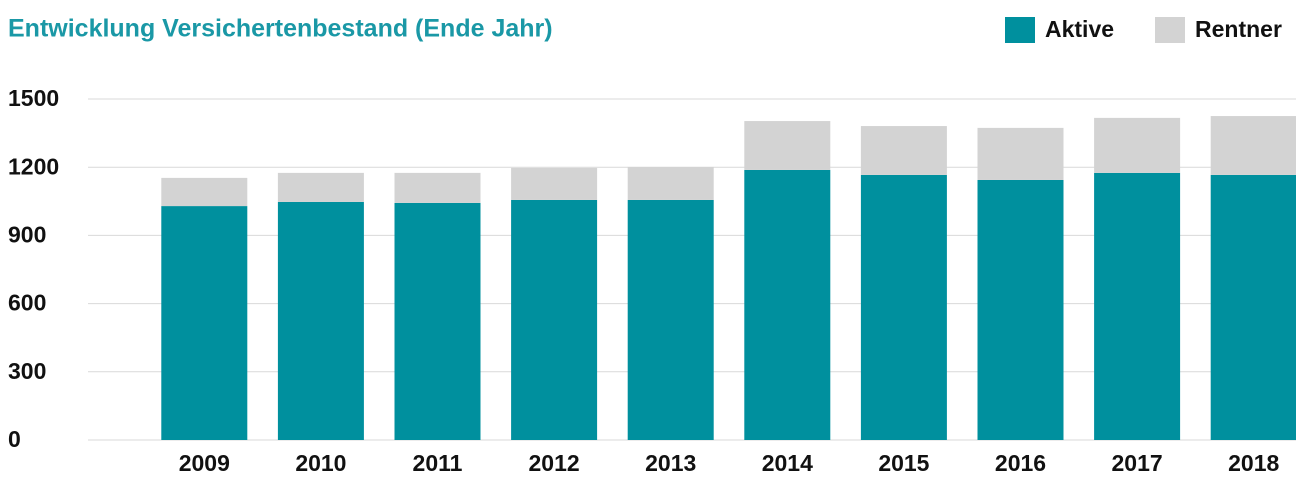  What do you see at coordinates (204, 463) in the screenshot?
I see `x-tick-label: 2009` at bounding box center [204, 463].